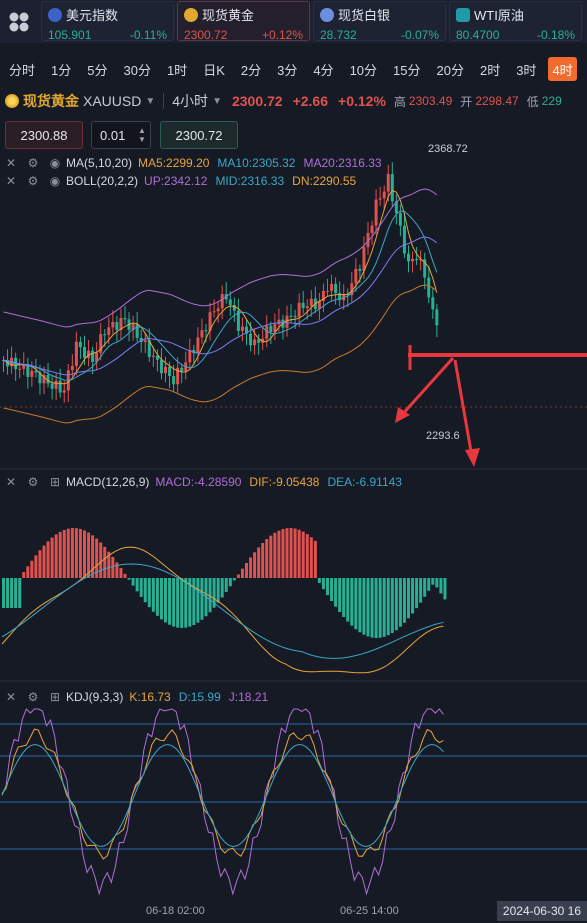  I want to click on interval-tab: 4分, so click(323, 70).